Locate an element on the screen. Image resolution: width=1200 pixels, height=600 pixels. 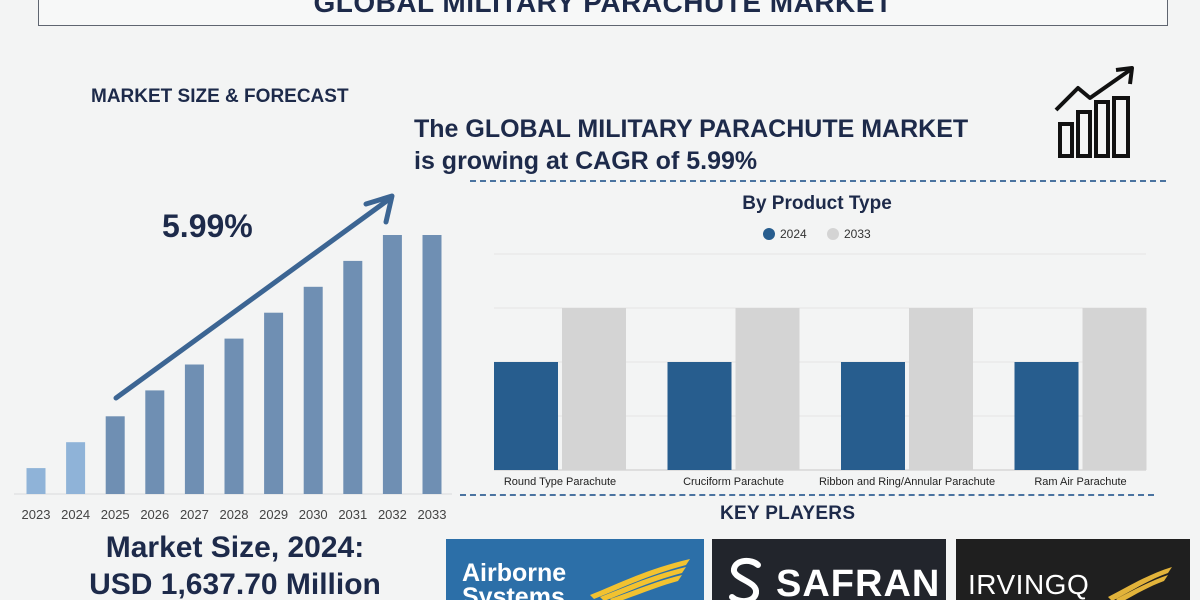
category-label-0: Round Type Parachute is located at coordinates (560, 482).